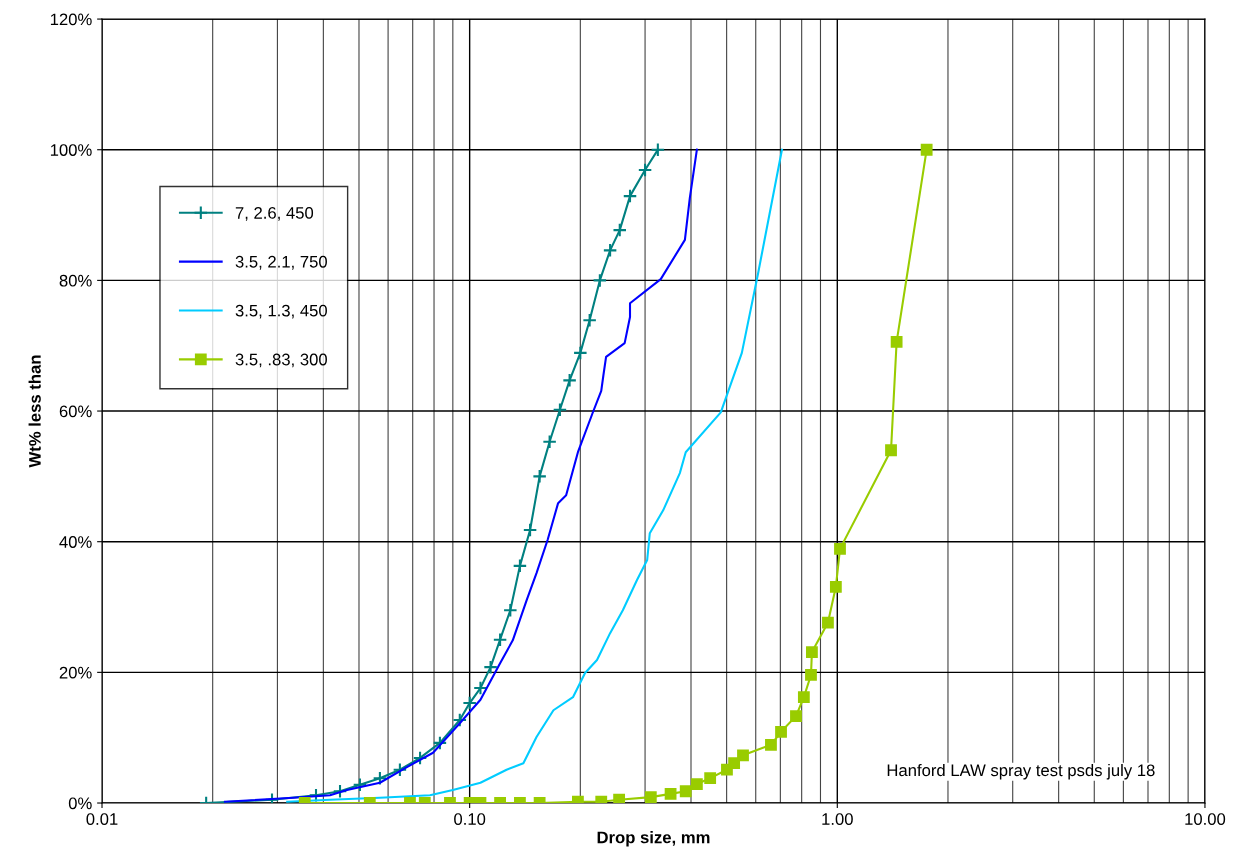  What do you see at coordinates (75, 672) in the screenshot?
I see `y-tick-label: 20%` at bounding box center [75, 672].